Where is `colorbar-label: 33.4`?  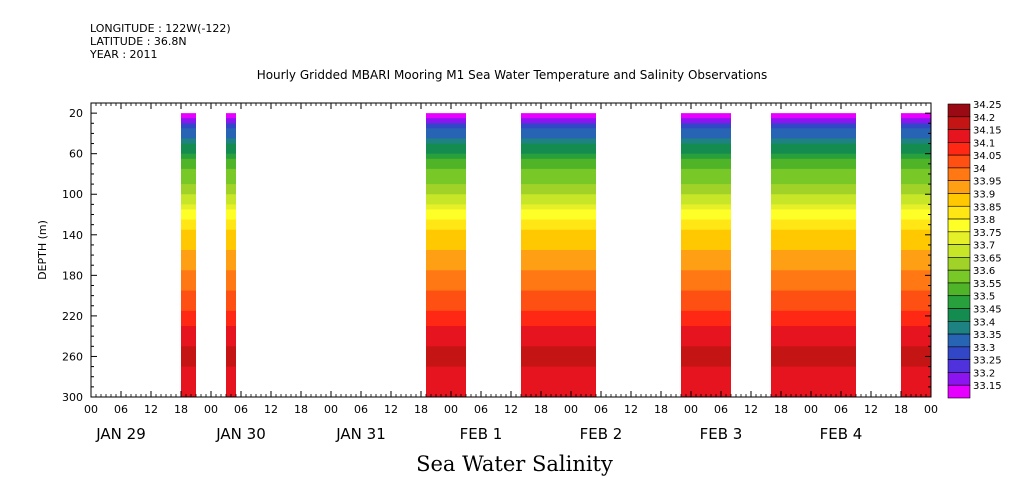 colorbar-label: 33.4 is located at coordinates (984, 322).